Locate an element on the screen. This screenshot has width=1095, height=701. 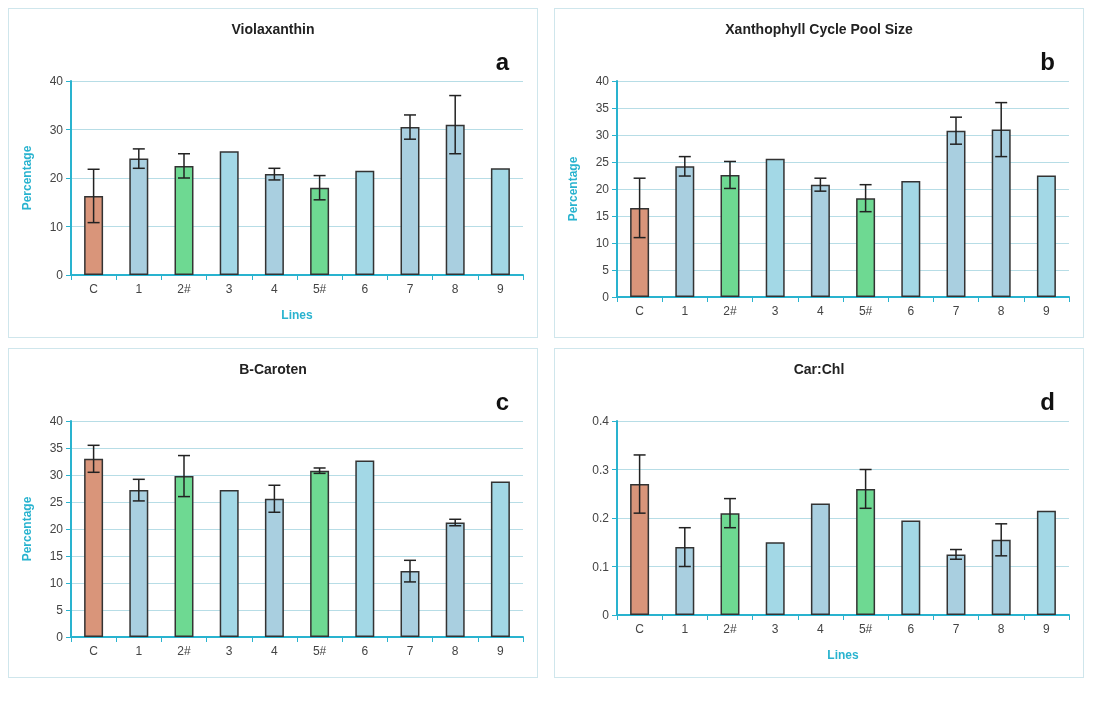
y-tick-label: 40 is located at coordinates (602, 81).